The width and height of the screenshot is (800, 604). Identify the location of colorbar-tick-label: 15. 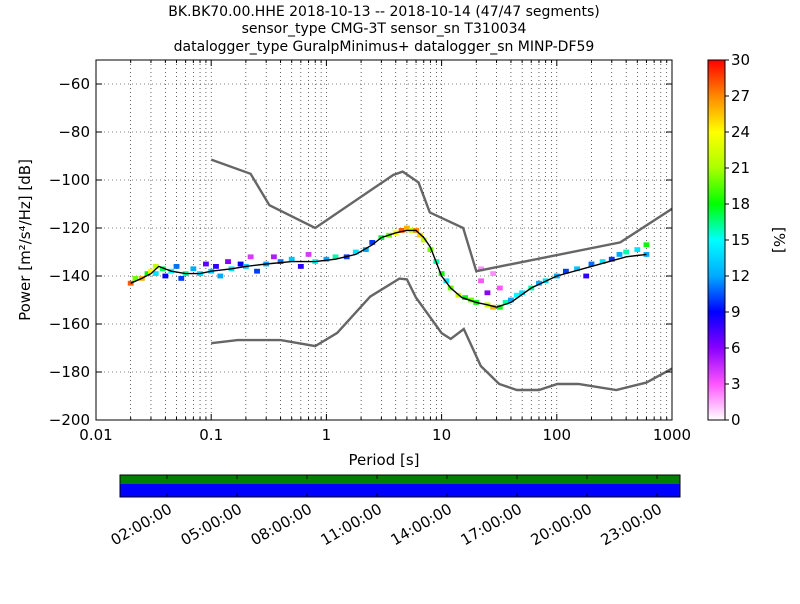
(740, 240).